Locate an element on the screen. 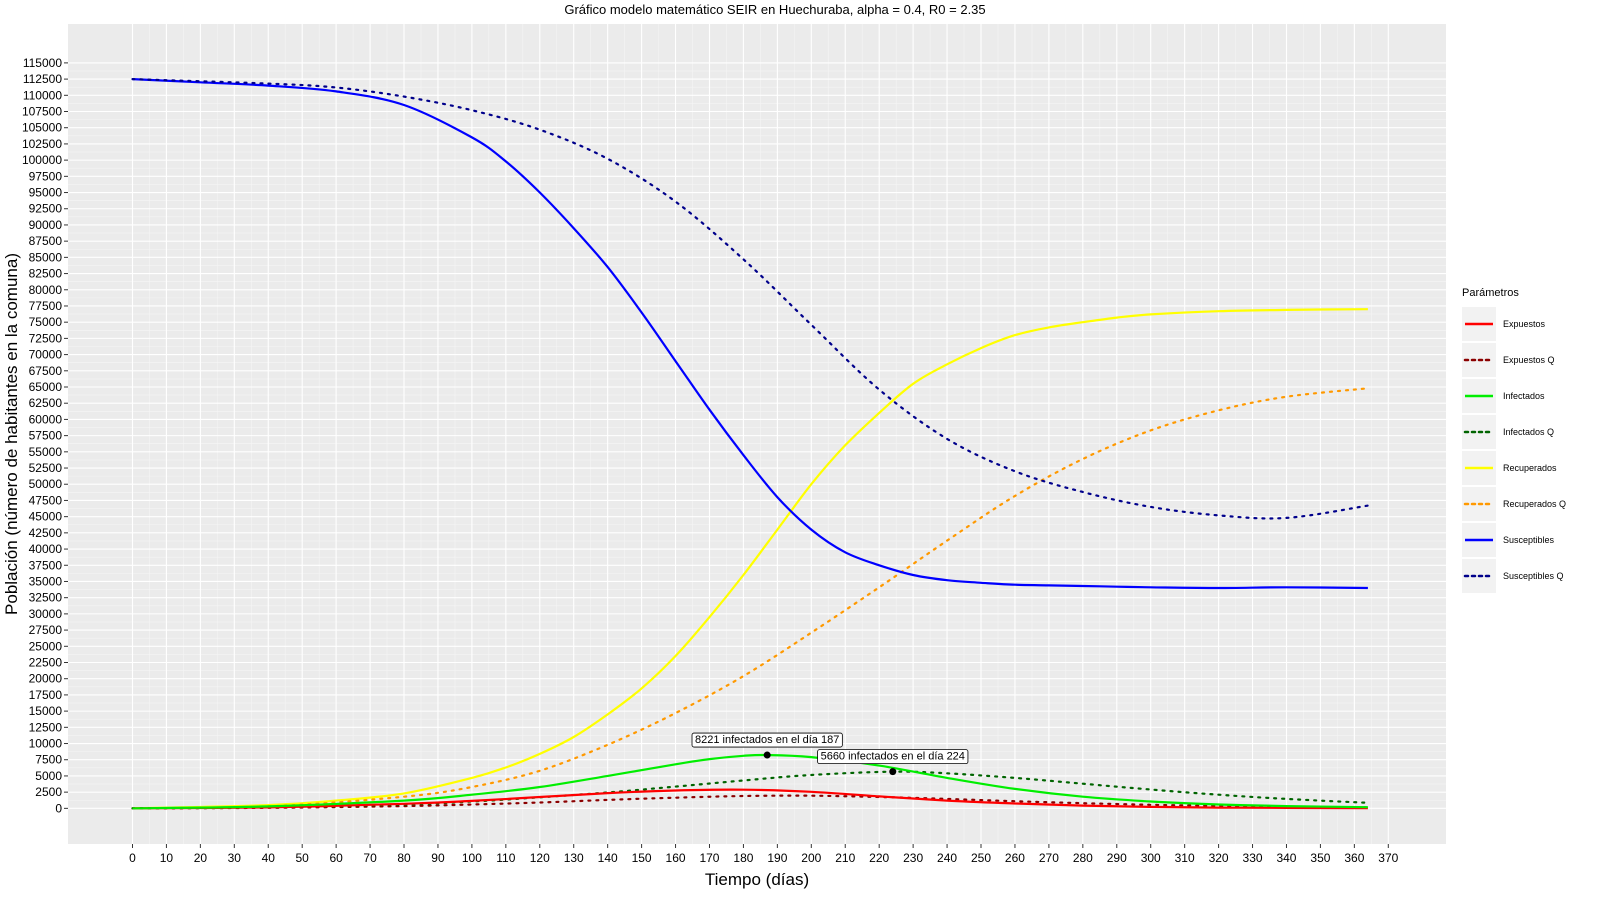  legend-label: Expuestos Q is located at coordinates (1529, 360).